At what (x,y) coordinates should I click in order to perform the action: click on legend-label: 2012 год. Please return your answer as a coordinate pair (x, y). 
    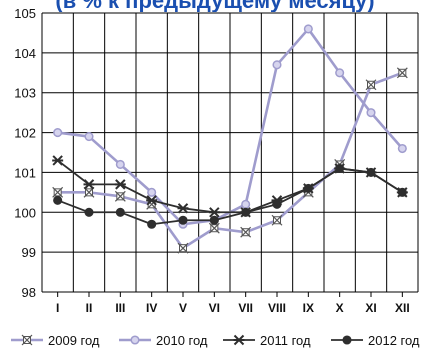
    Looking at the image, I should click on (394, 340).